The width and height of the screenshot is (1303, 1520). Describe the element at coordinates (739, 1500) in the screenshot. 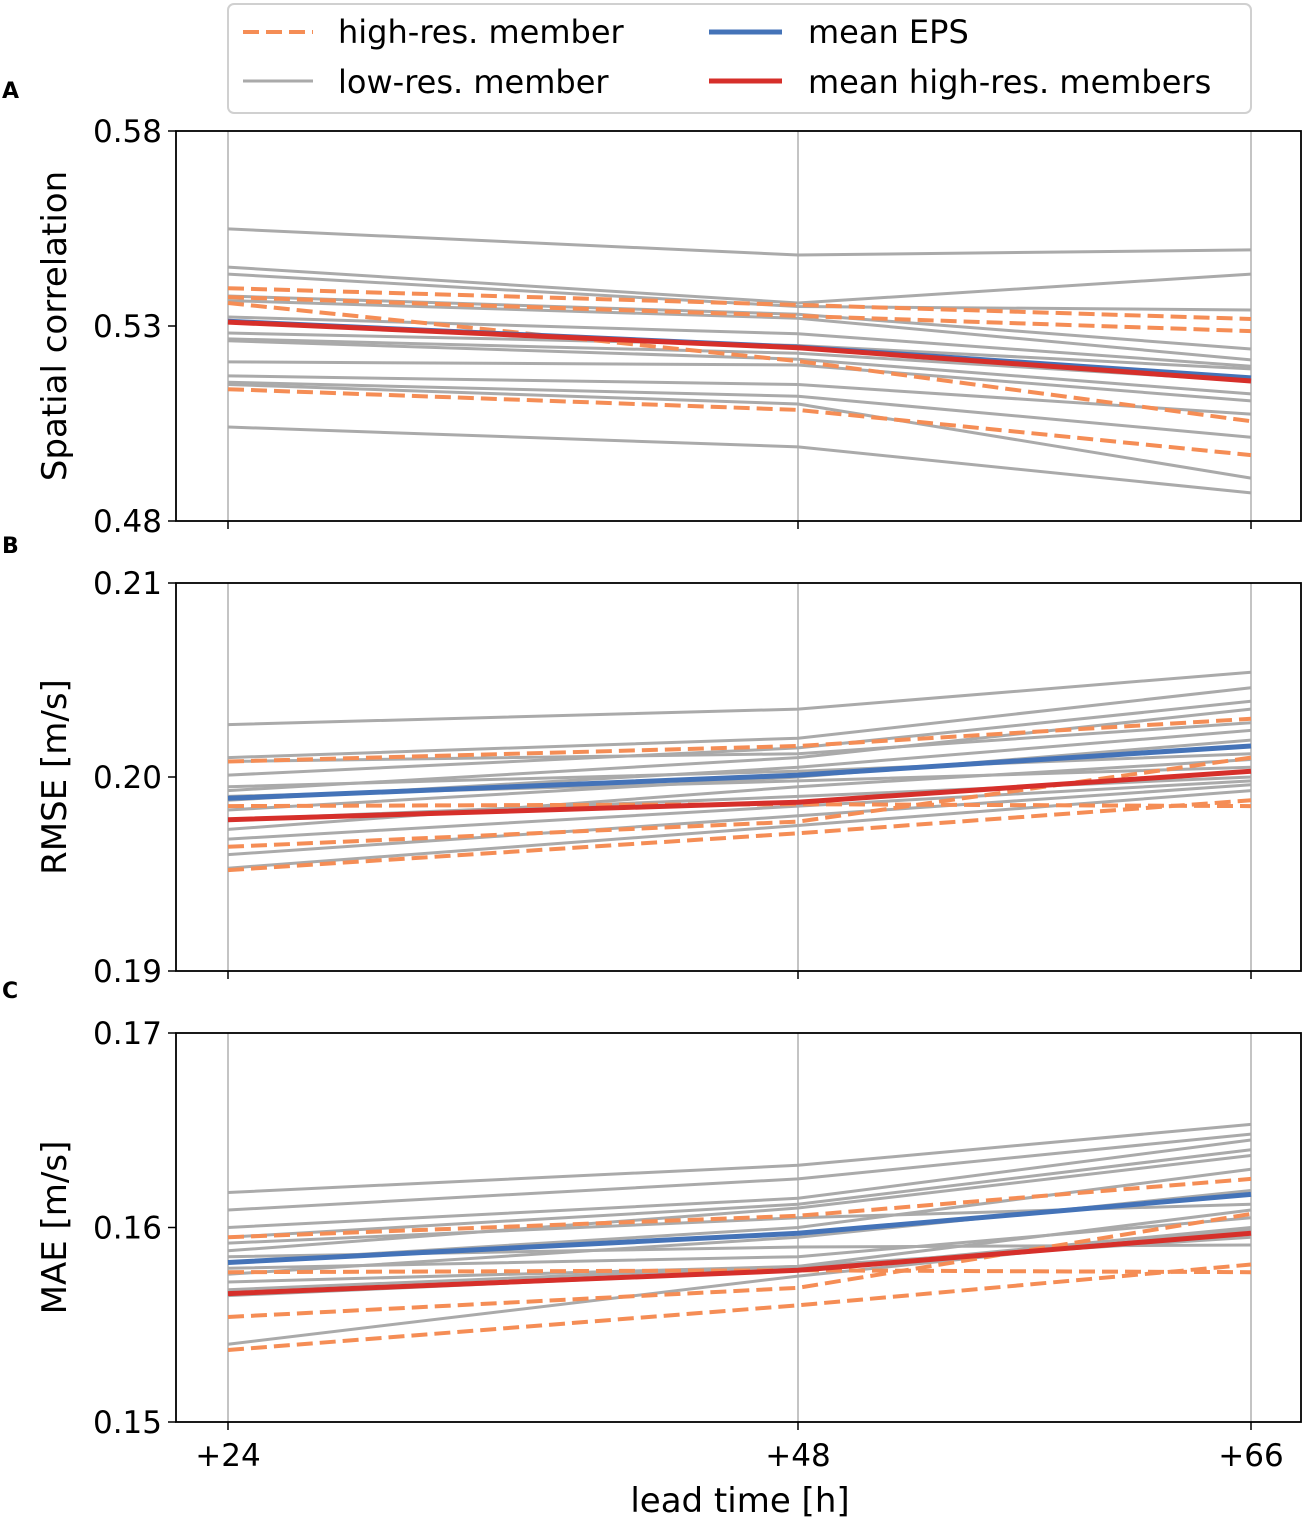

I see `x-axis-label: lead time [h]` at that location.